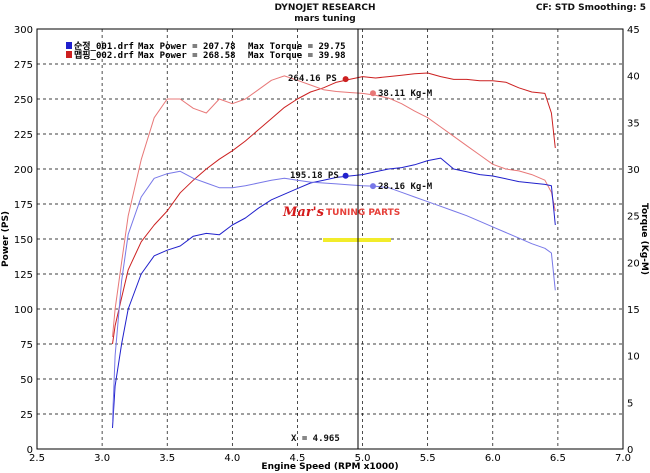 This screenshot has height=473, width=650. I want to click on y-tick-label-right: 10, so click(633, 357).